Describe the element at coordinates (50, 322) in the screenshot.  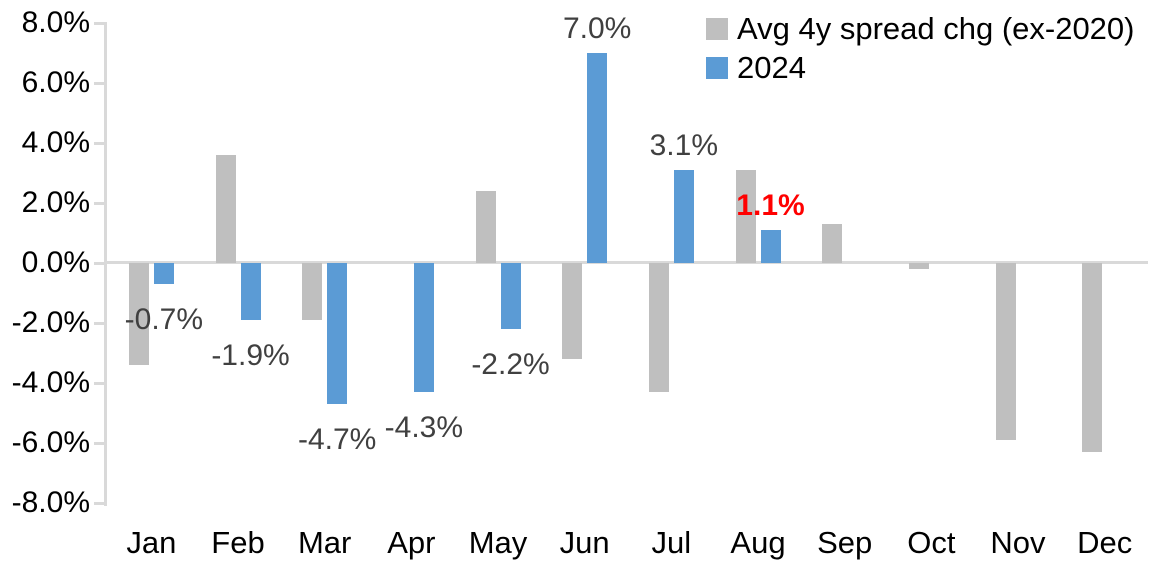
I see `y-axis-tick-label: -2.0%` at that location.